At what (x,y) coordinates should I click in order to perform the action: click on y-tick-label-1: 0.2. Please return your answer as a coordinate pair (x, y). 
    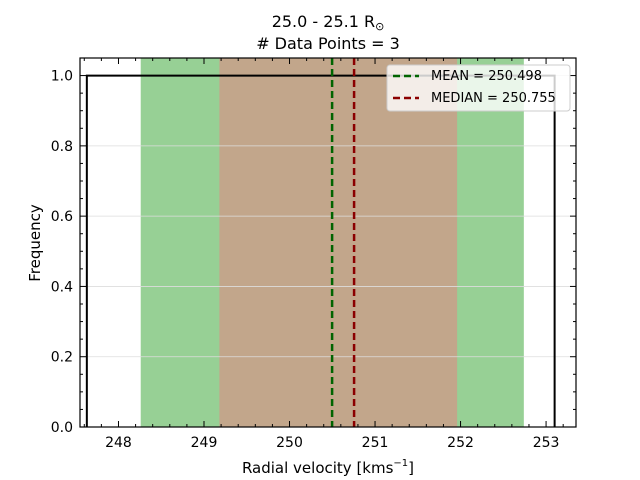
    Looking at the image, I should click on (62, 358).